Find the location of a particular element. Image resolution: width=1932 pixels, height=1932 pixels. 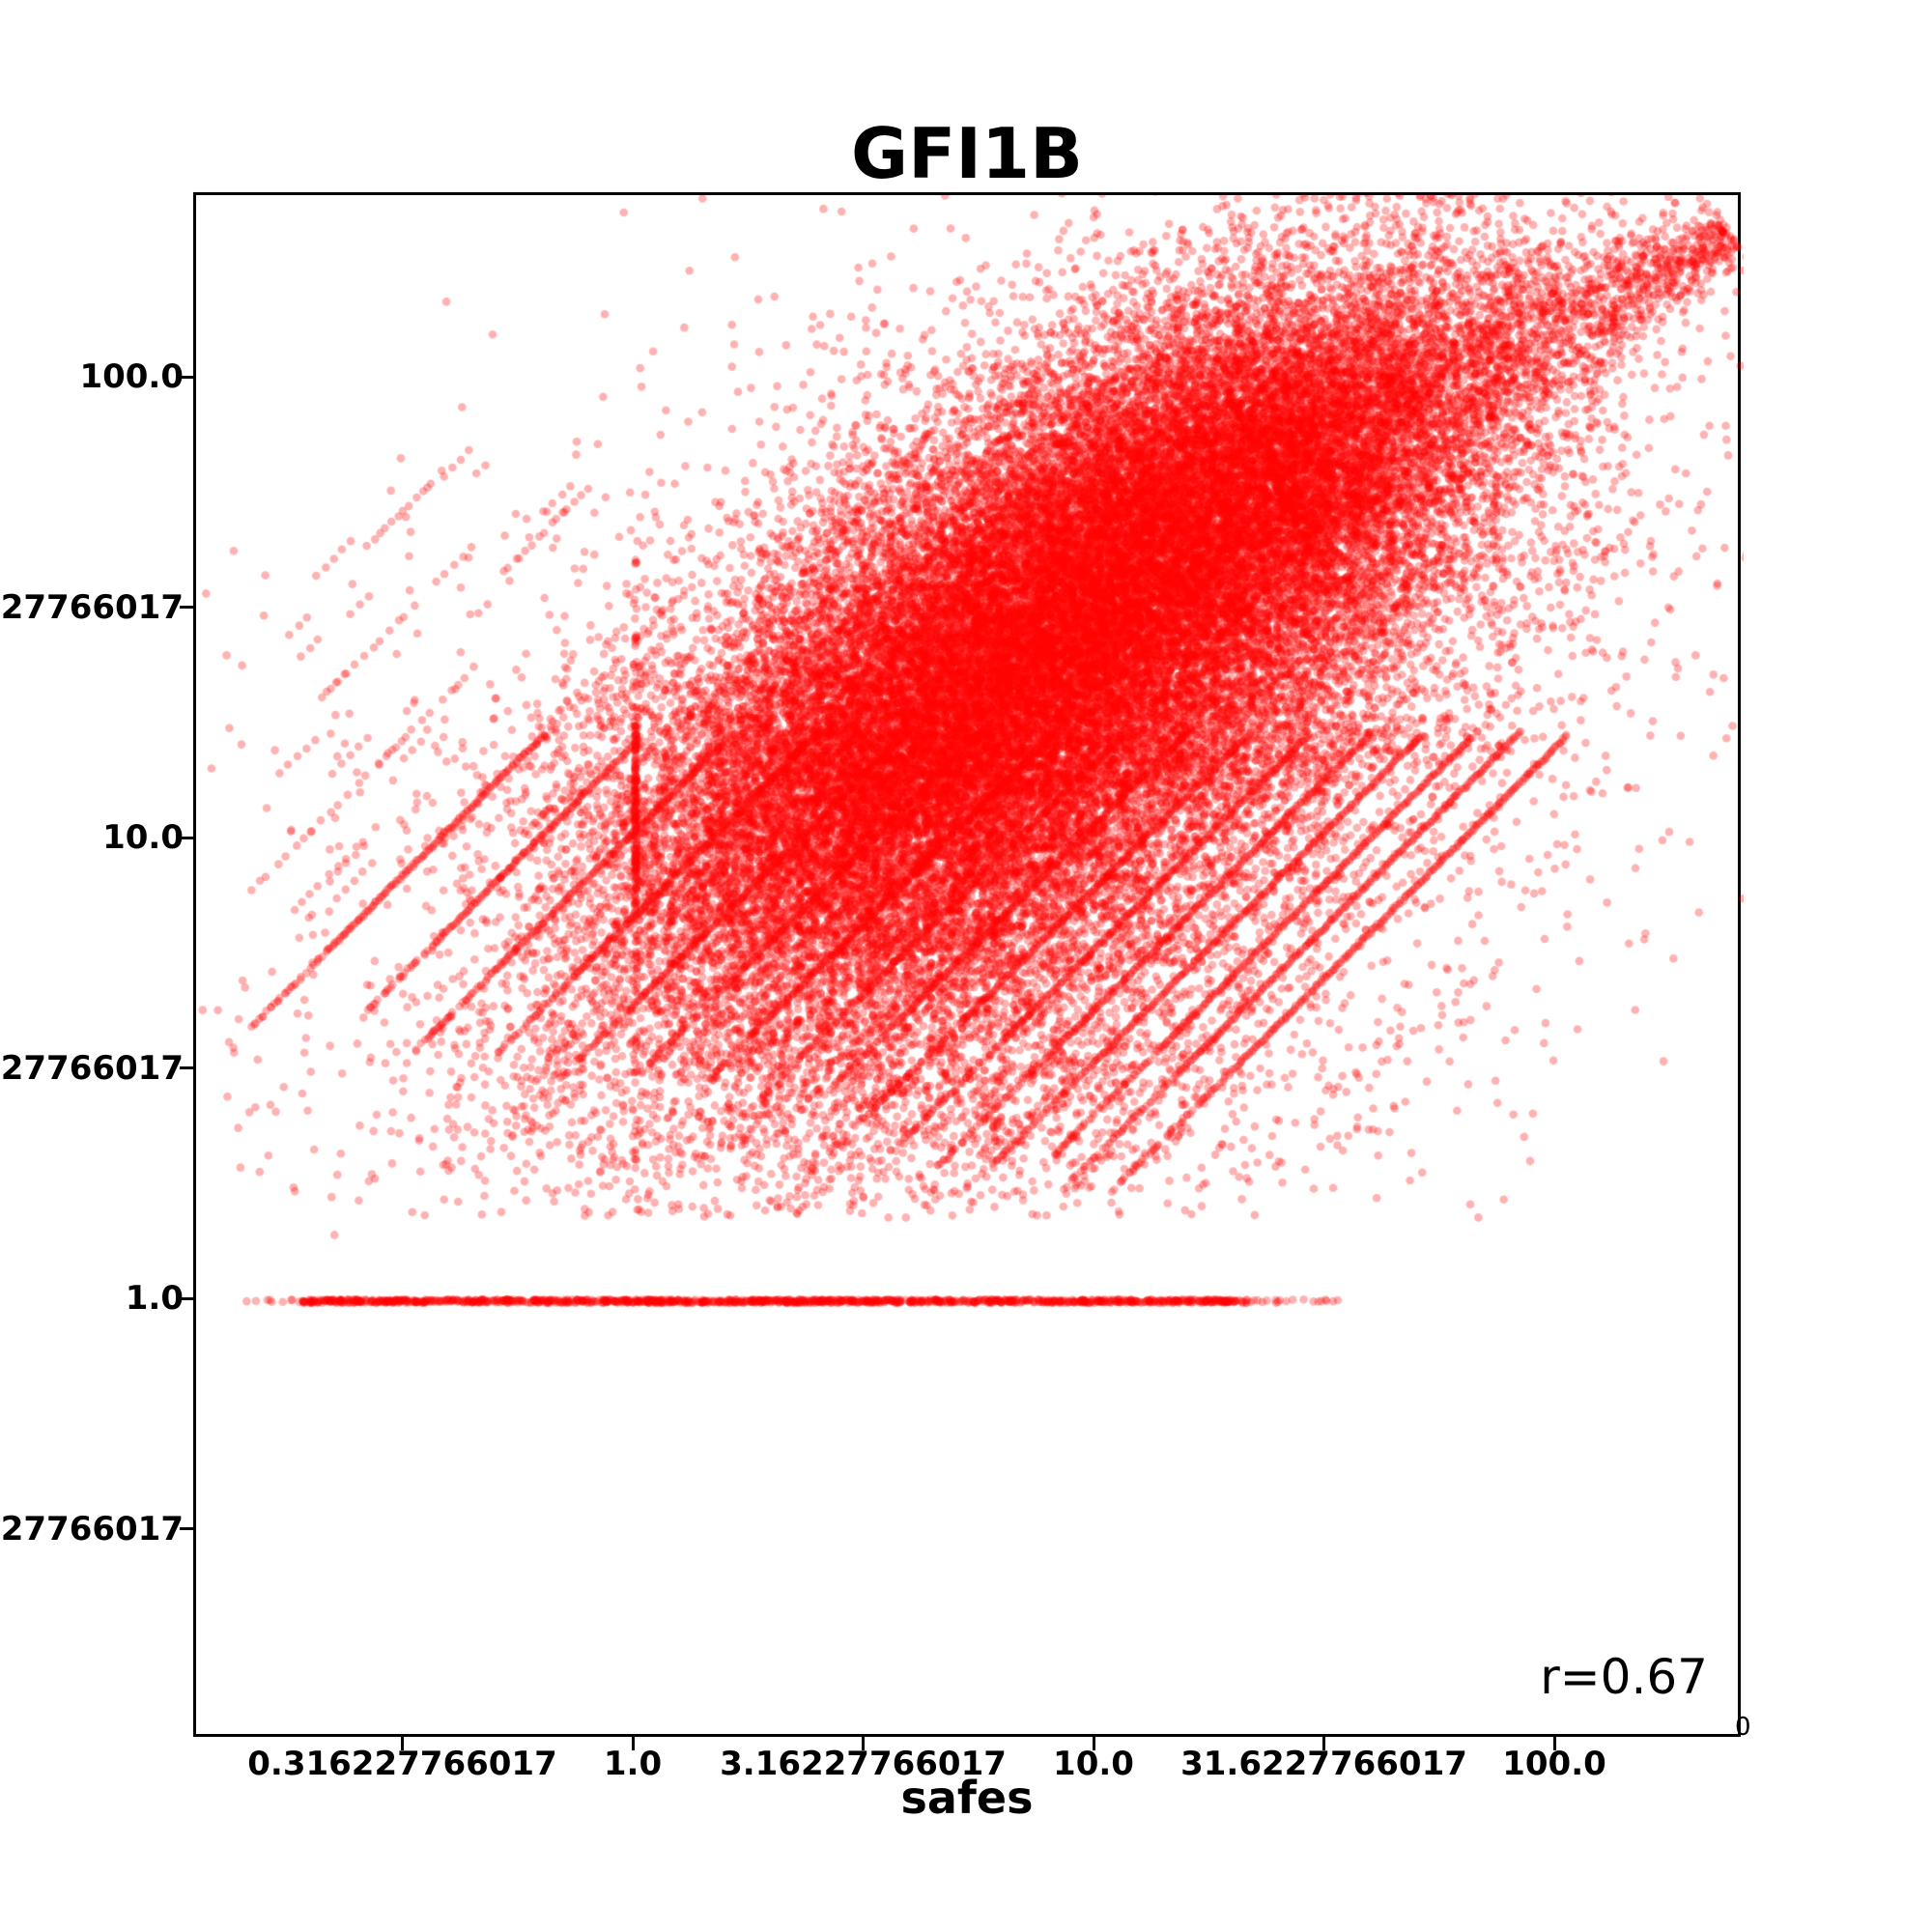

correlation-annotation: r=0.67 is located at coordinates (1624, 1677).